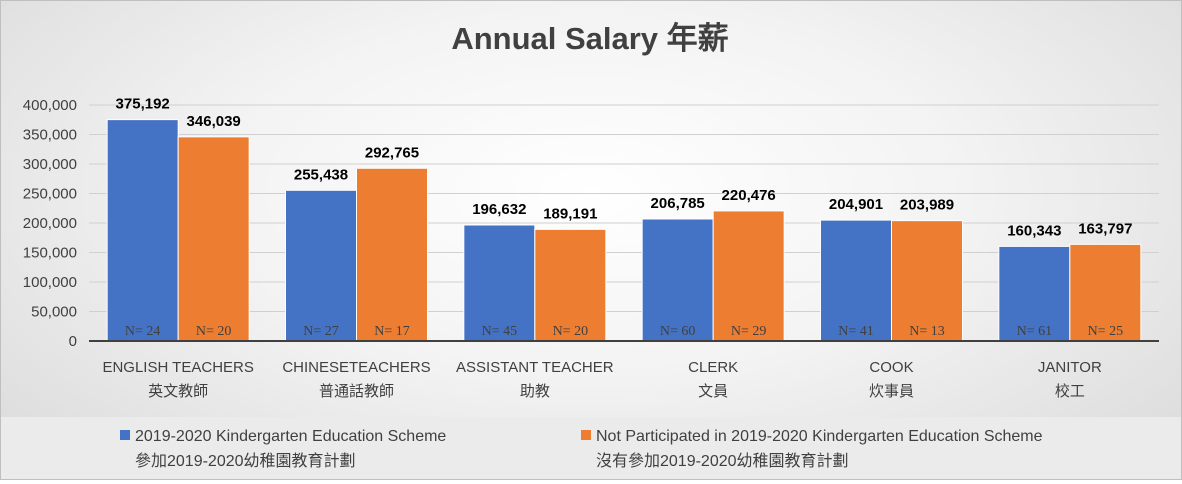 The height and width of the screenshot is (484, 1182). I want to click on y-tick-label: 200,000, so click(50, 223).